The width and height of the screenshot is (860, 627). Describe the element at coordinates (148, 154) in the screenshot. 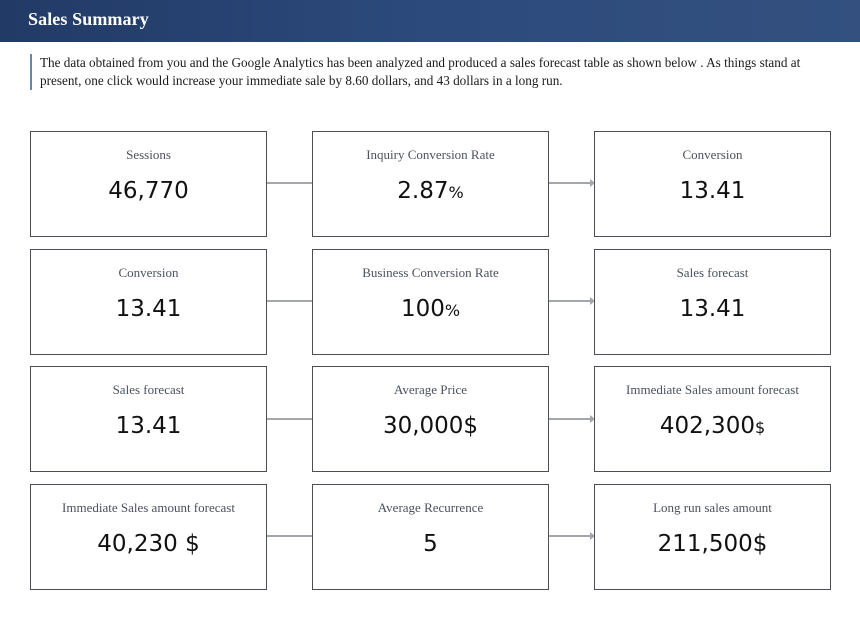

I see `metric-label: Sessions` at that location.